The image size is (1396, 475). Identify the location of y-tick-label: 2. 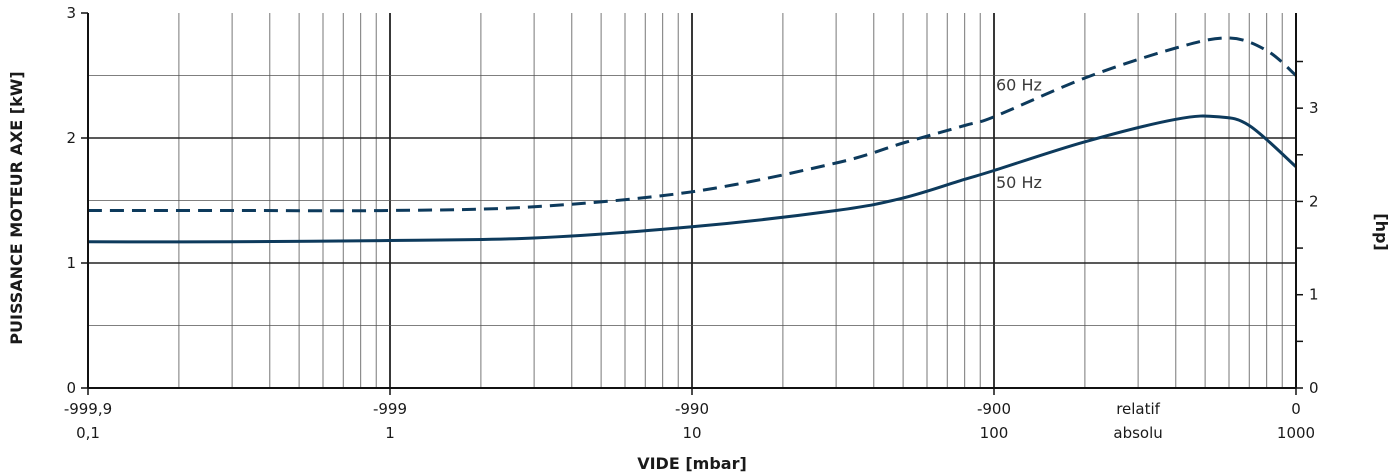
(71, 138).